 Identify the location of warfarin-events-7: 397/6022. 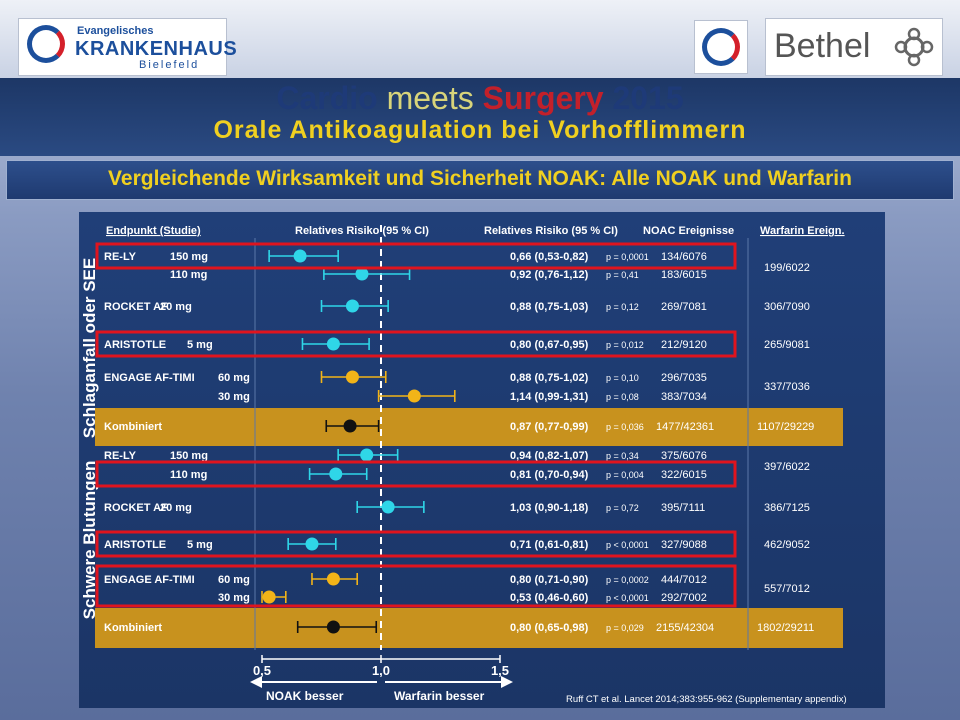
(787, 467).